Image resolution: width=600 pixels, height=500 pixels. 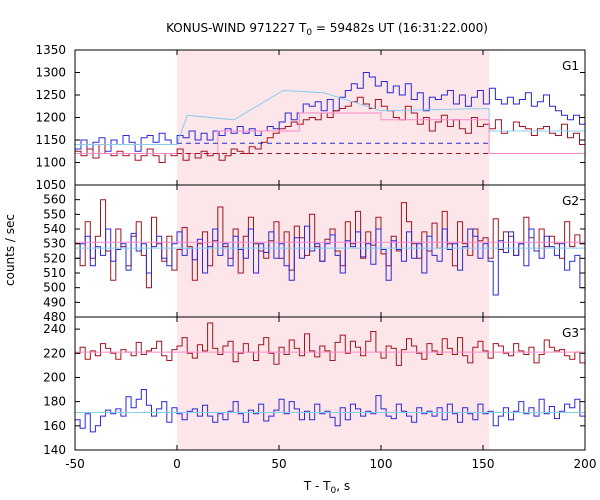 I want to click on panel-label: G3, so click(x=570, y=333).